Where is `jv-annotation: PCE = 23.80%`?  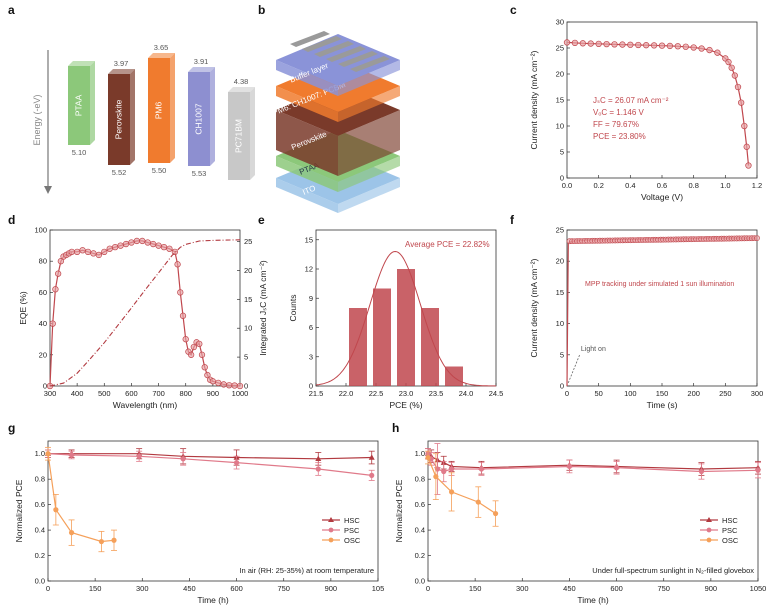
jv-annotation: PCE = 23.80% is located at coordinates (619, 136).